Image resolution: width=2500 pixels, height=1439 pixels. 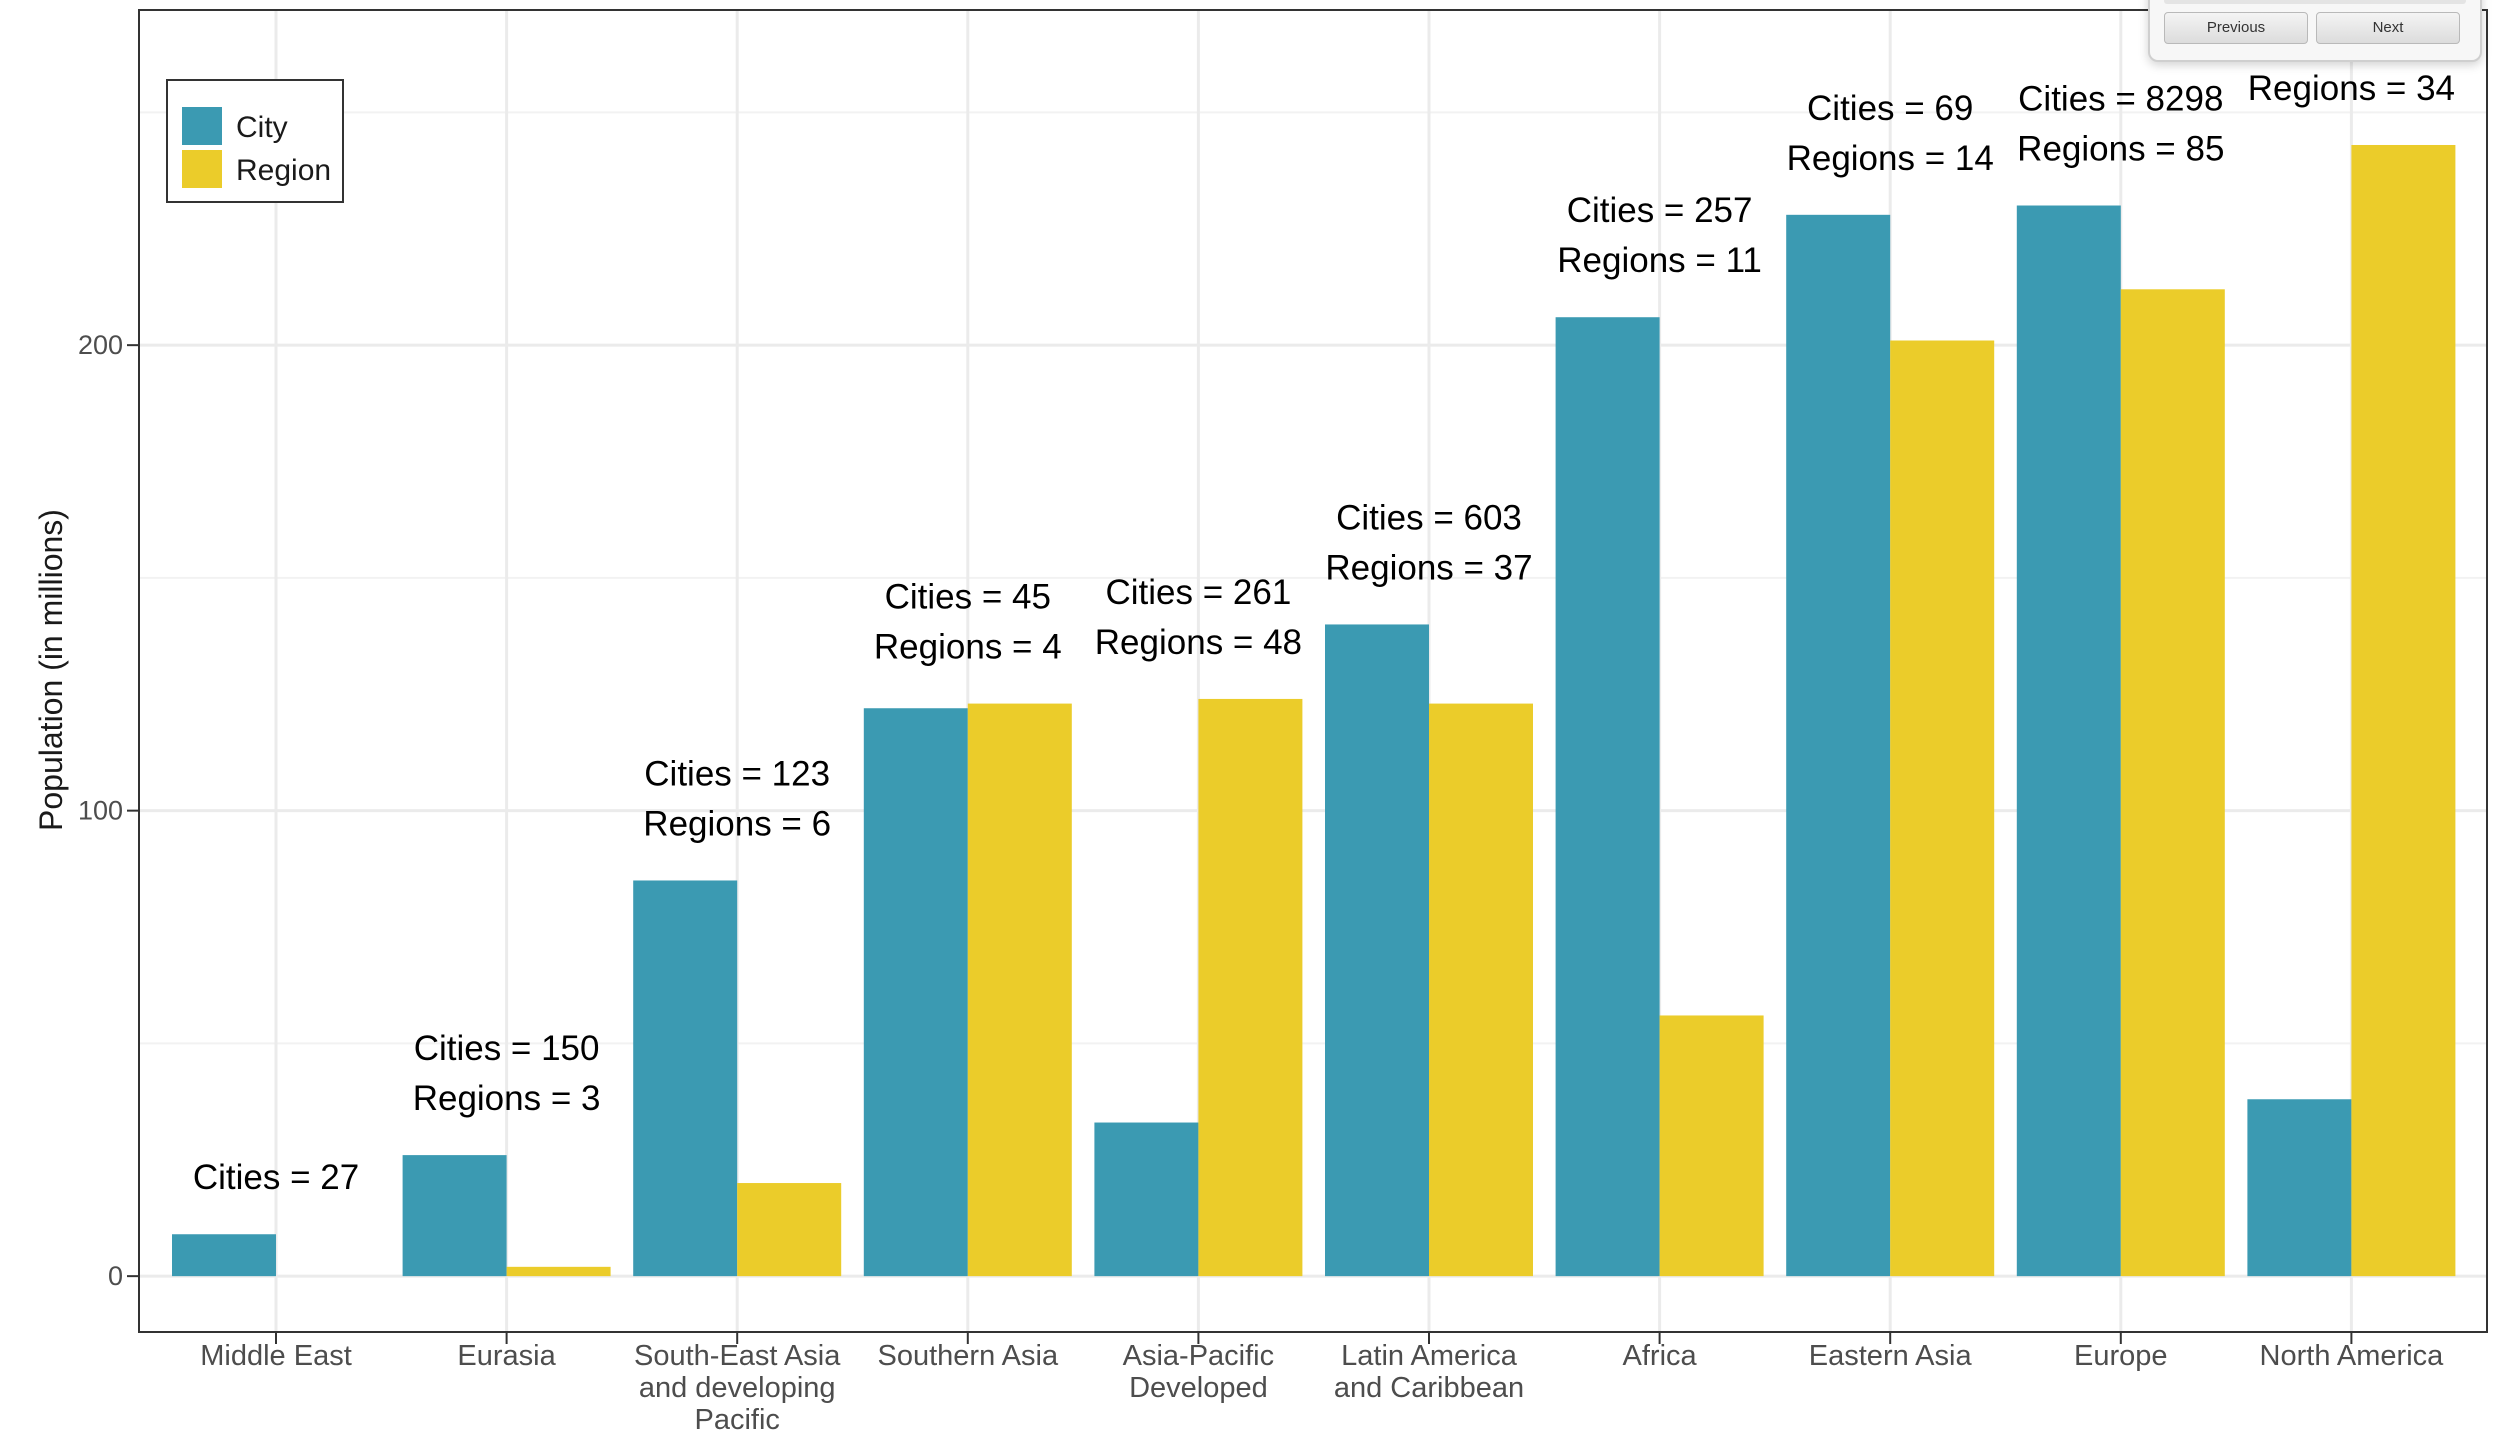 I want to click on annotation-regions: Regions = 3, so click(x=507, y=1098).